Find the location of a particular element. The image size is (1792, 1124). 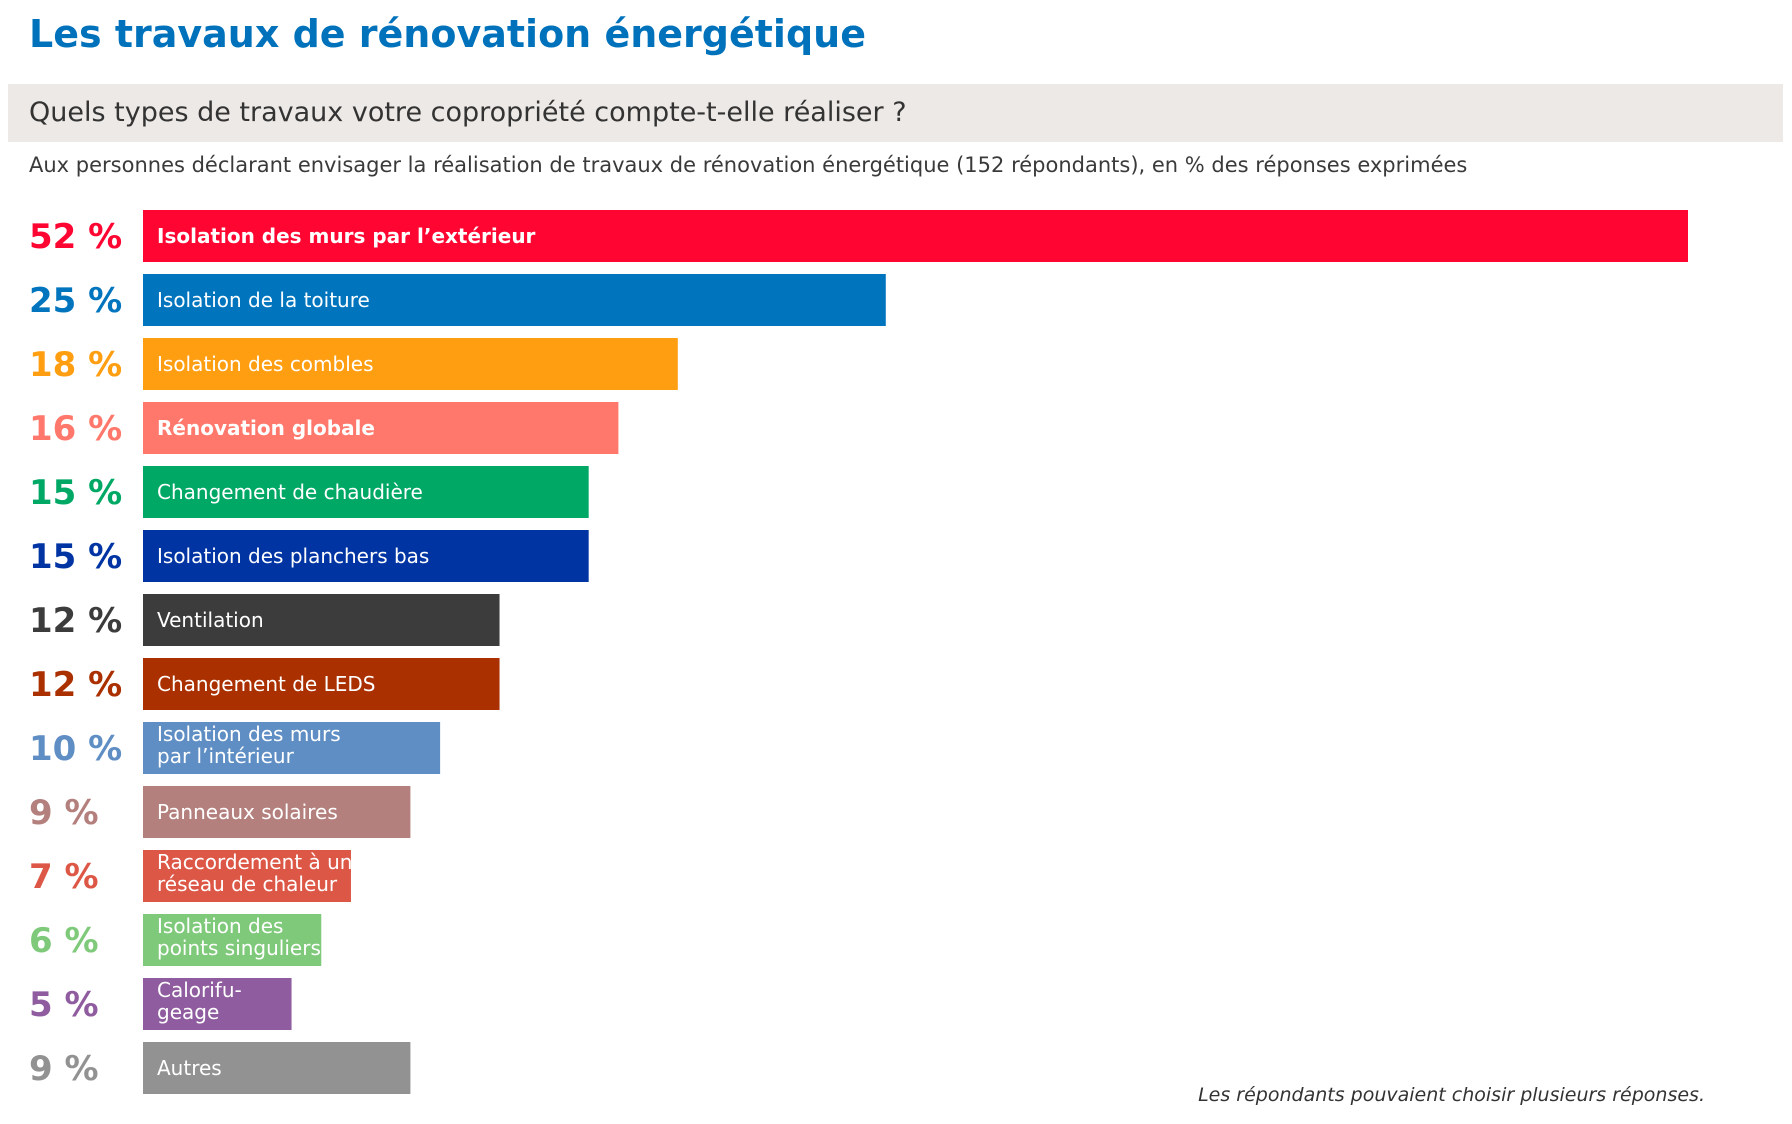

bar-category-label: Panneaux solaires is located at coordinates (247, 812).